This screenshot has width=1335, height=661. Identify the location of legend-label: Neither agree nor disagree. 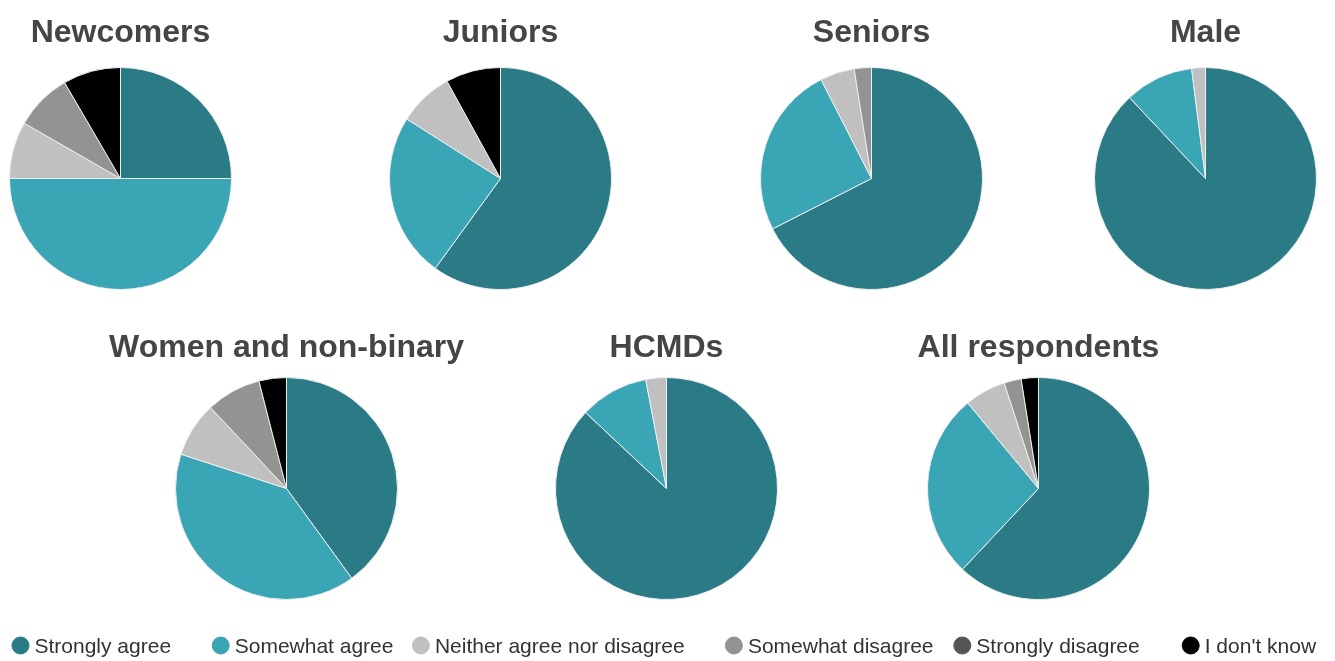
(559, 645).